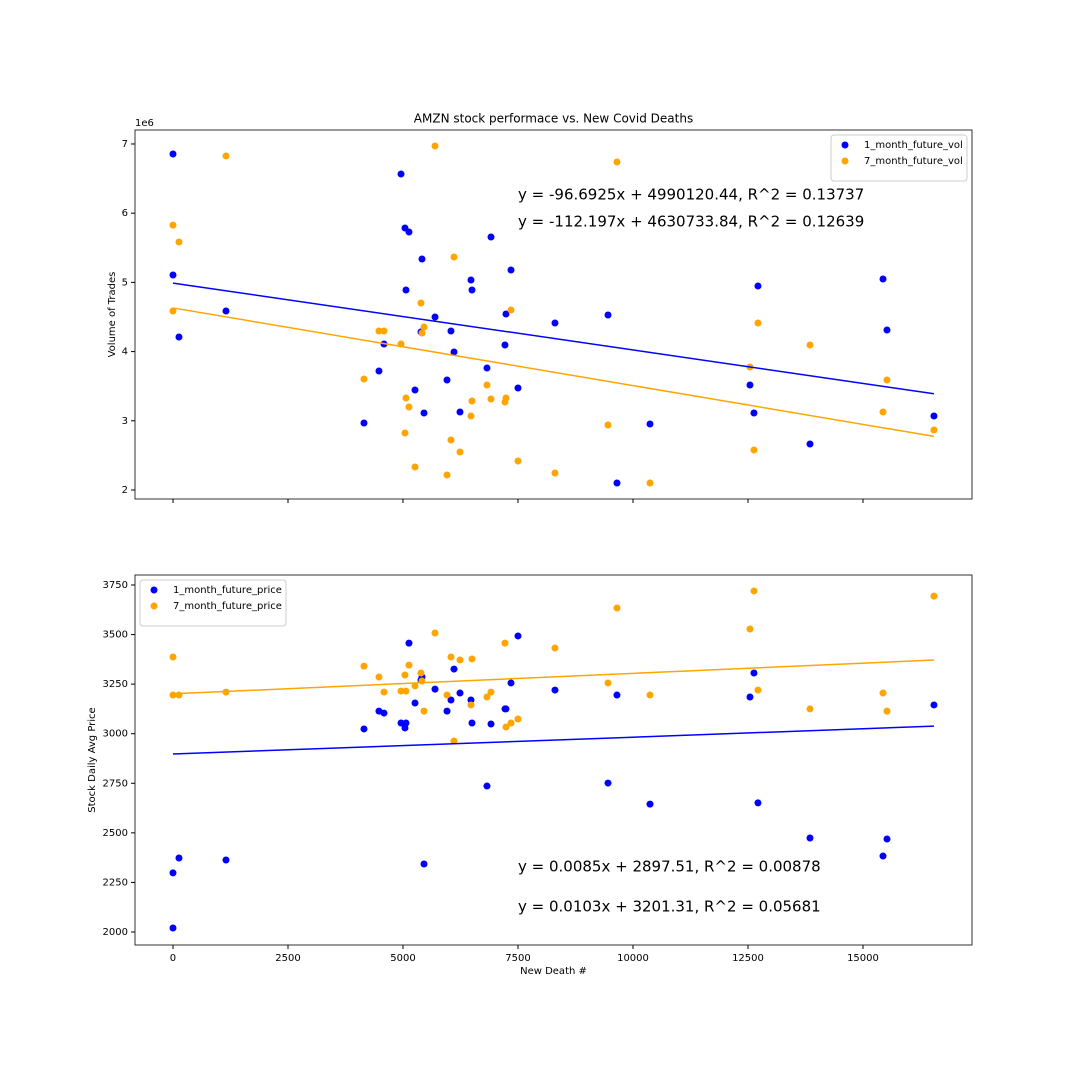  What do you see at coordinates (669, 907) in the screenshot?
I see `equation-annotation: y = 0.0103x + 3201.31, R^2 = 0.05681` at bounding box center [669, 907].